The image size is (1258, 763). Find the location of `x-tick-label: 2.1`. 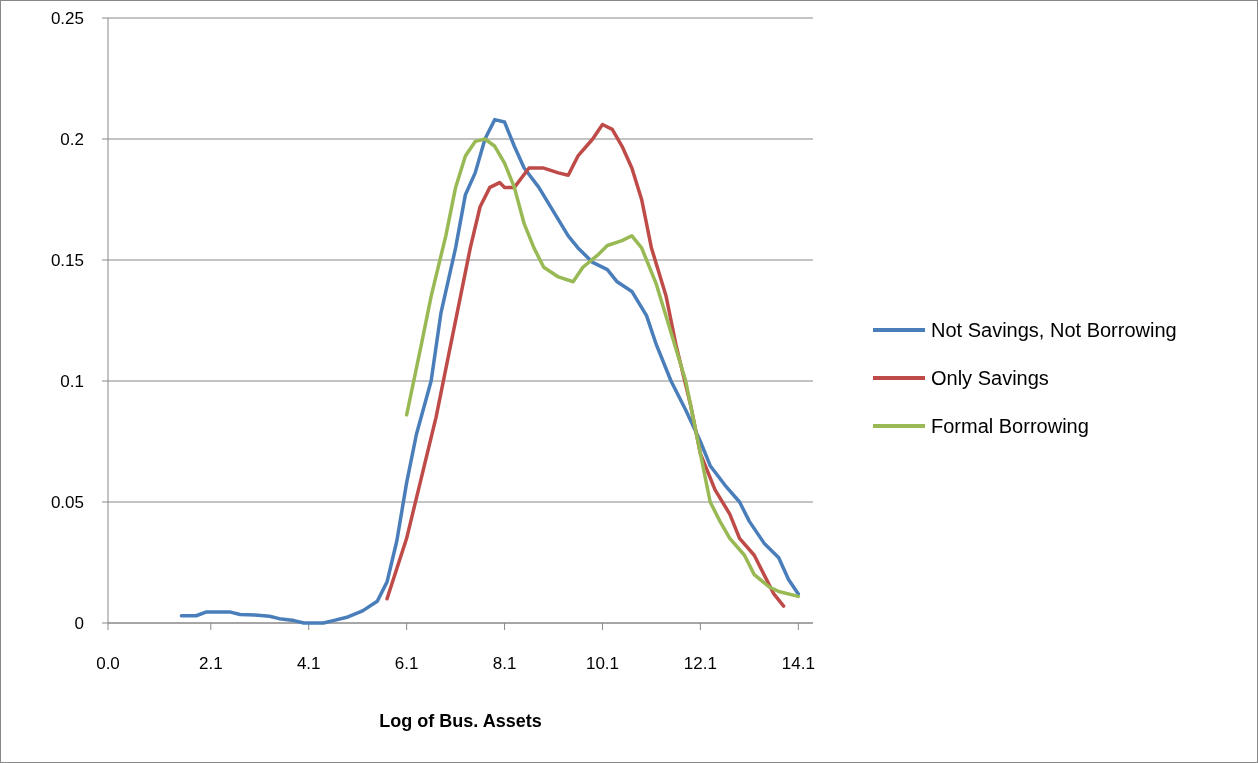

x-tick-label: 2.1 is located at coordinates (210, 663).